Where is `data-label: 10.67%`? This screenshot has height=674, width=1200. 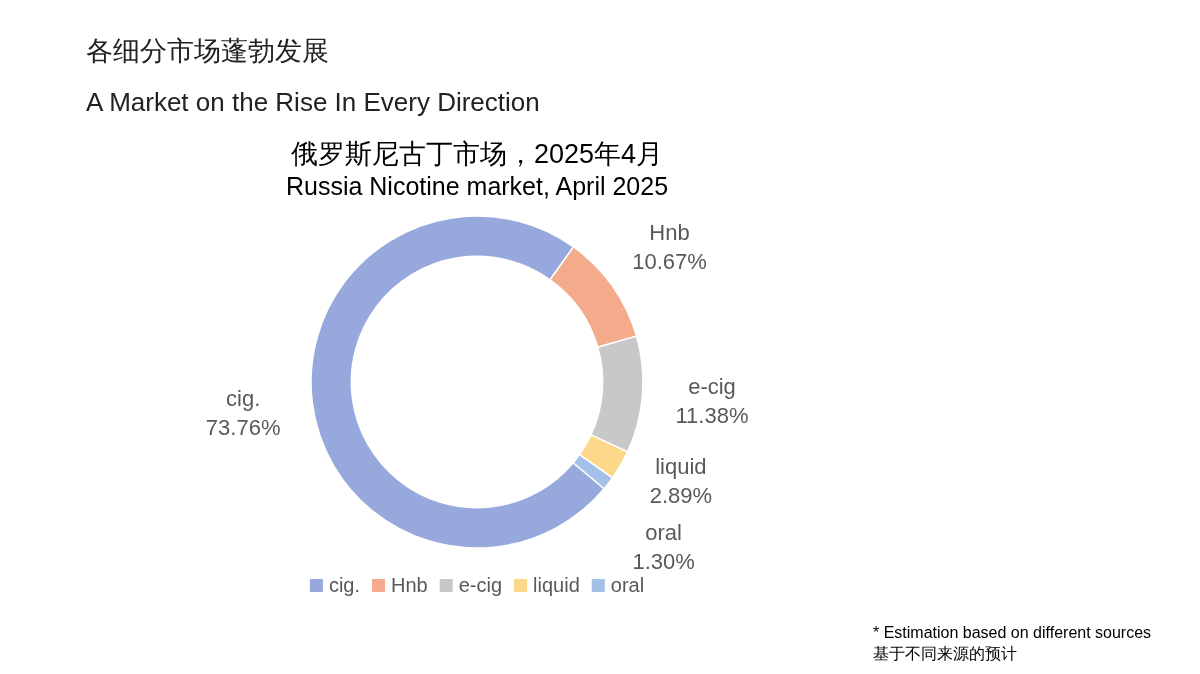
data-label: 10.67% is located at coordinates (669, 261).